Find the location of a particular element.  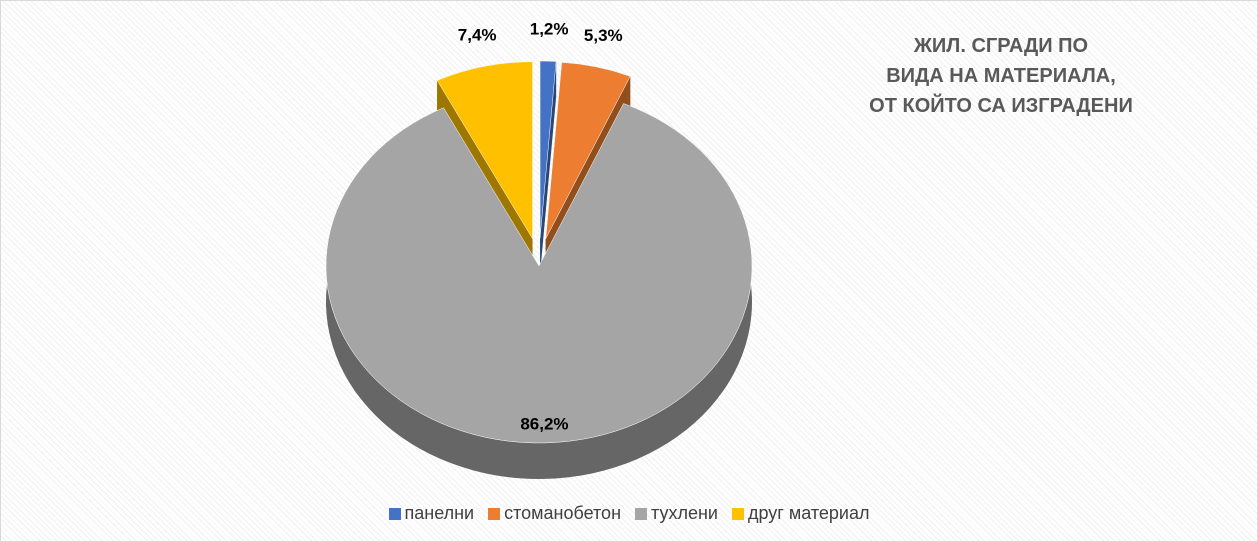

legend-item: панелни is located at coordinates (431, 513).